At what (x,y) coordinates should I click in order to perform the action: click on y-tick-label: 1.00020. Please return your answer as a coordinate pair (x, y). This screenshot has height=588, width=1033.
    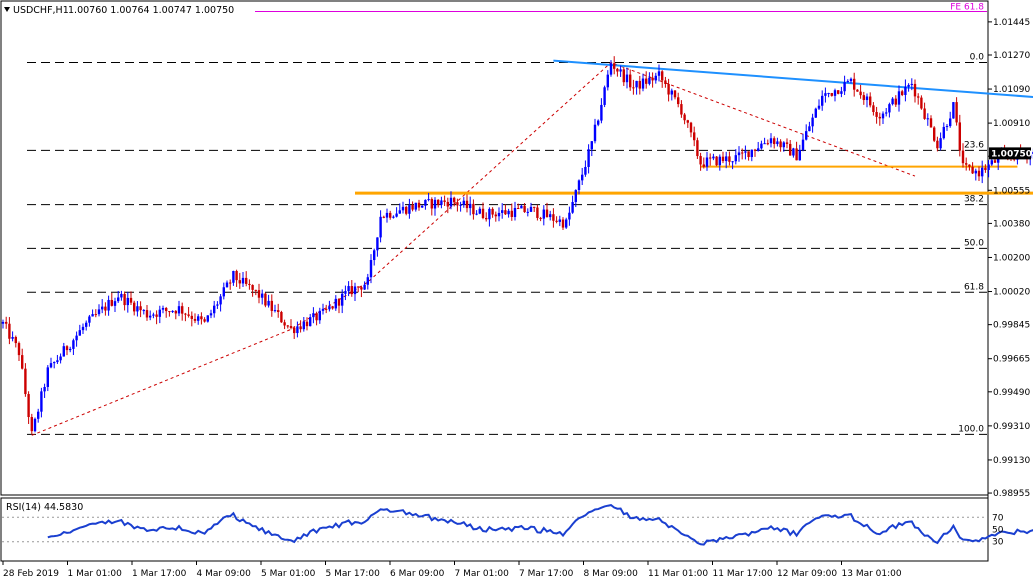
    Looking at the image, I should click on (1011, 293).